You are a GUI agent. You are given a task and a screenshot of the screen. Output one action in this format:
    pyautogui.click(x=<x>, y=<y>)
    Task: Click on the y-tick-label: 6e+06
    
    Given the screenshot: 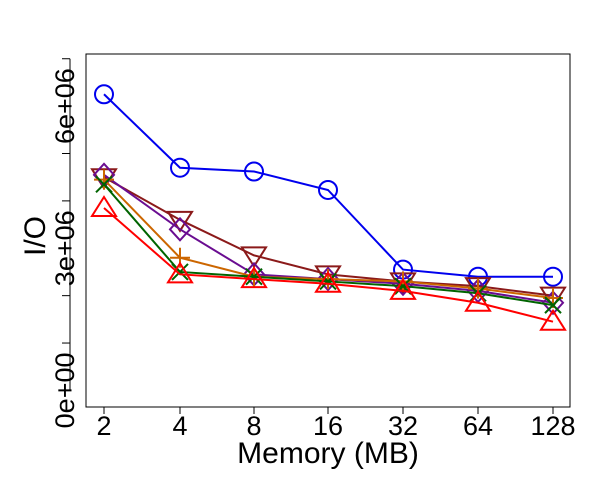 What is the action you would take?
    pyautogui.click(x=65, y=106)
    